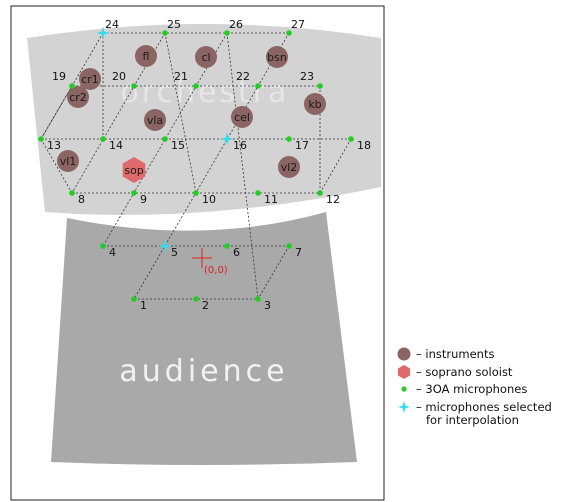 Image resolution: width=566 pixels, height=502 pixels. Describe the element at coordinates (302, 145) in the screenshot. I see `microphone-label-17: 17` at that location.